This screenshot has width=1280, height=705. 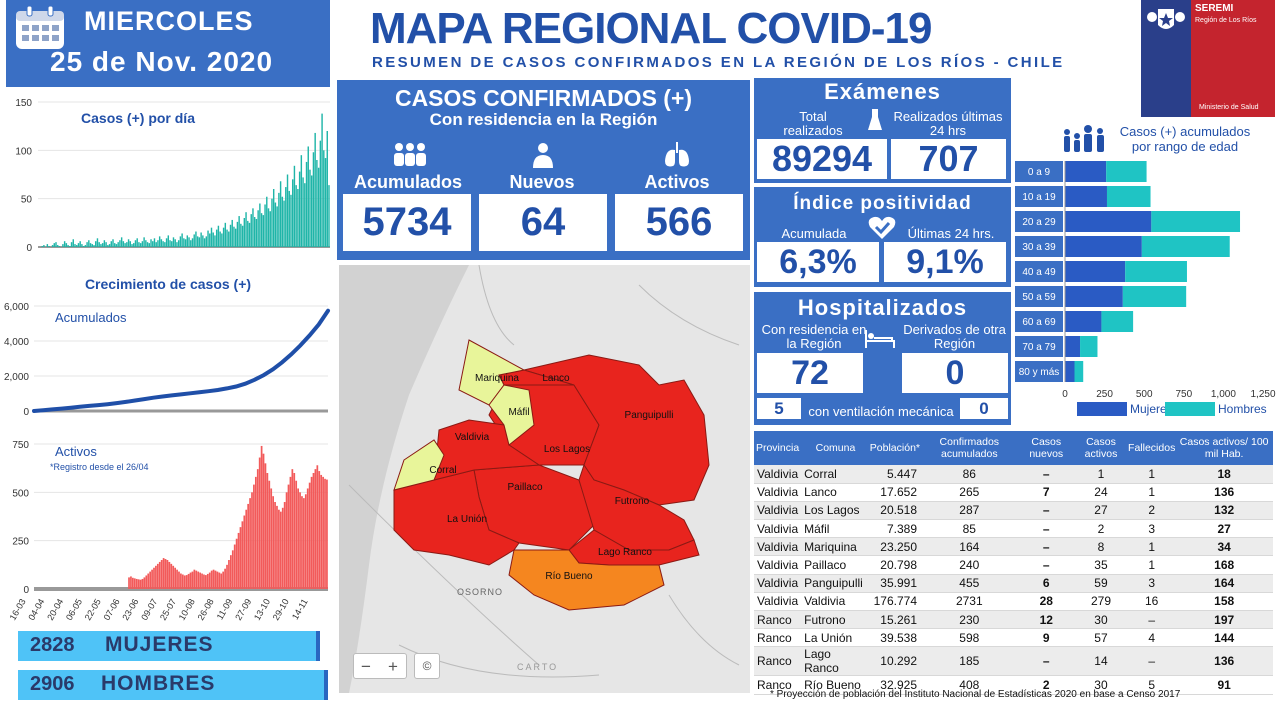 I want to click on active-x-tick: 16-03, so click(x=18, y=609).